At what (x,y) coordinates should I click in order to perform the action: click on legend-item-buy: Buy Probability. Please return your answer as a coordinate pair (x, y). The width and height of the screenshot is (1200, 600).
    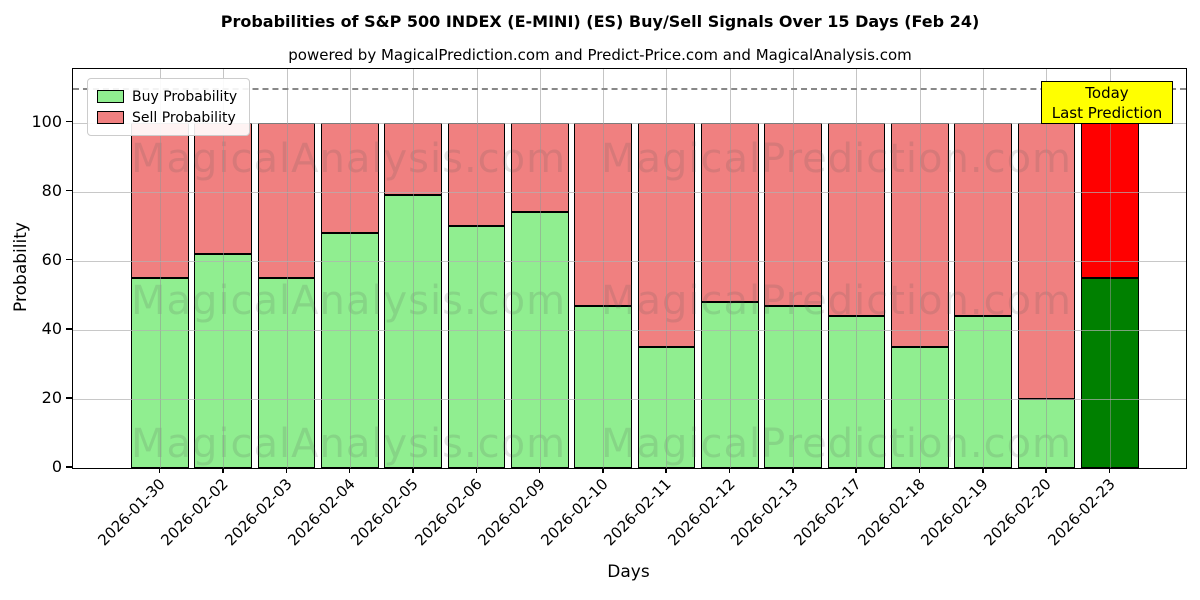
    Looking at the image, I should click on (167, 96).